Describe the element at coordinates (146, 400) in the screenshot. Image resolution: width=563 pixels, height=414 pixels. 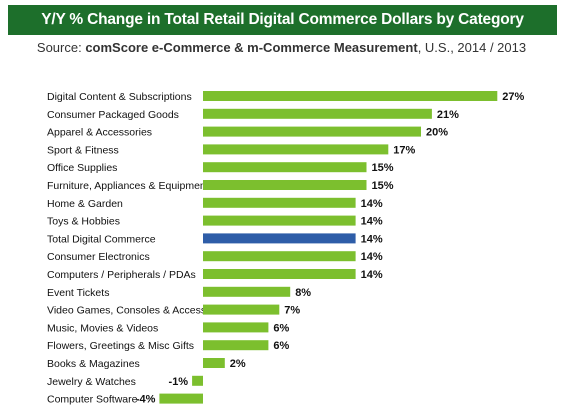
I see `value-label-computer-software: -4%` at that location.